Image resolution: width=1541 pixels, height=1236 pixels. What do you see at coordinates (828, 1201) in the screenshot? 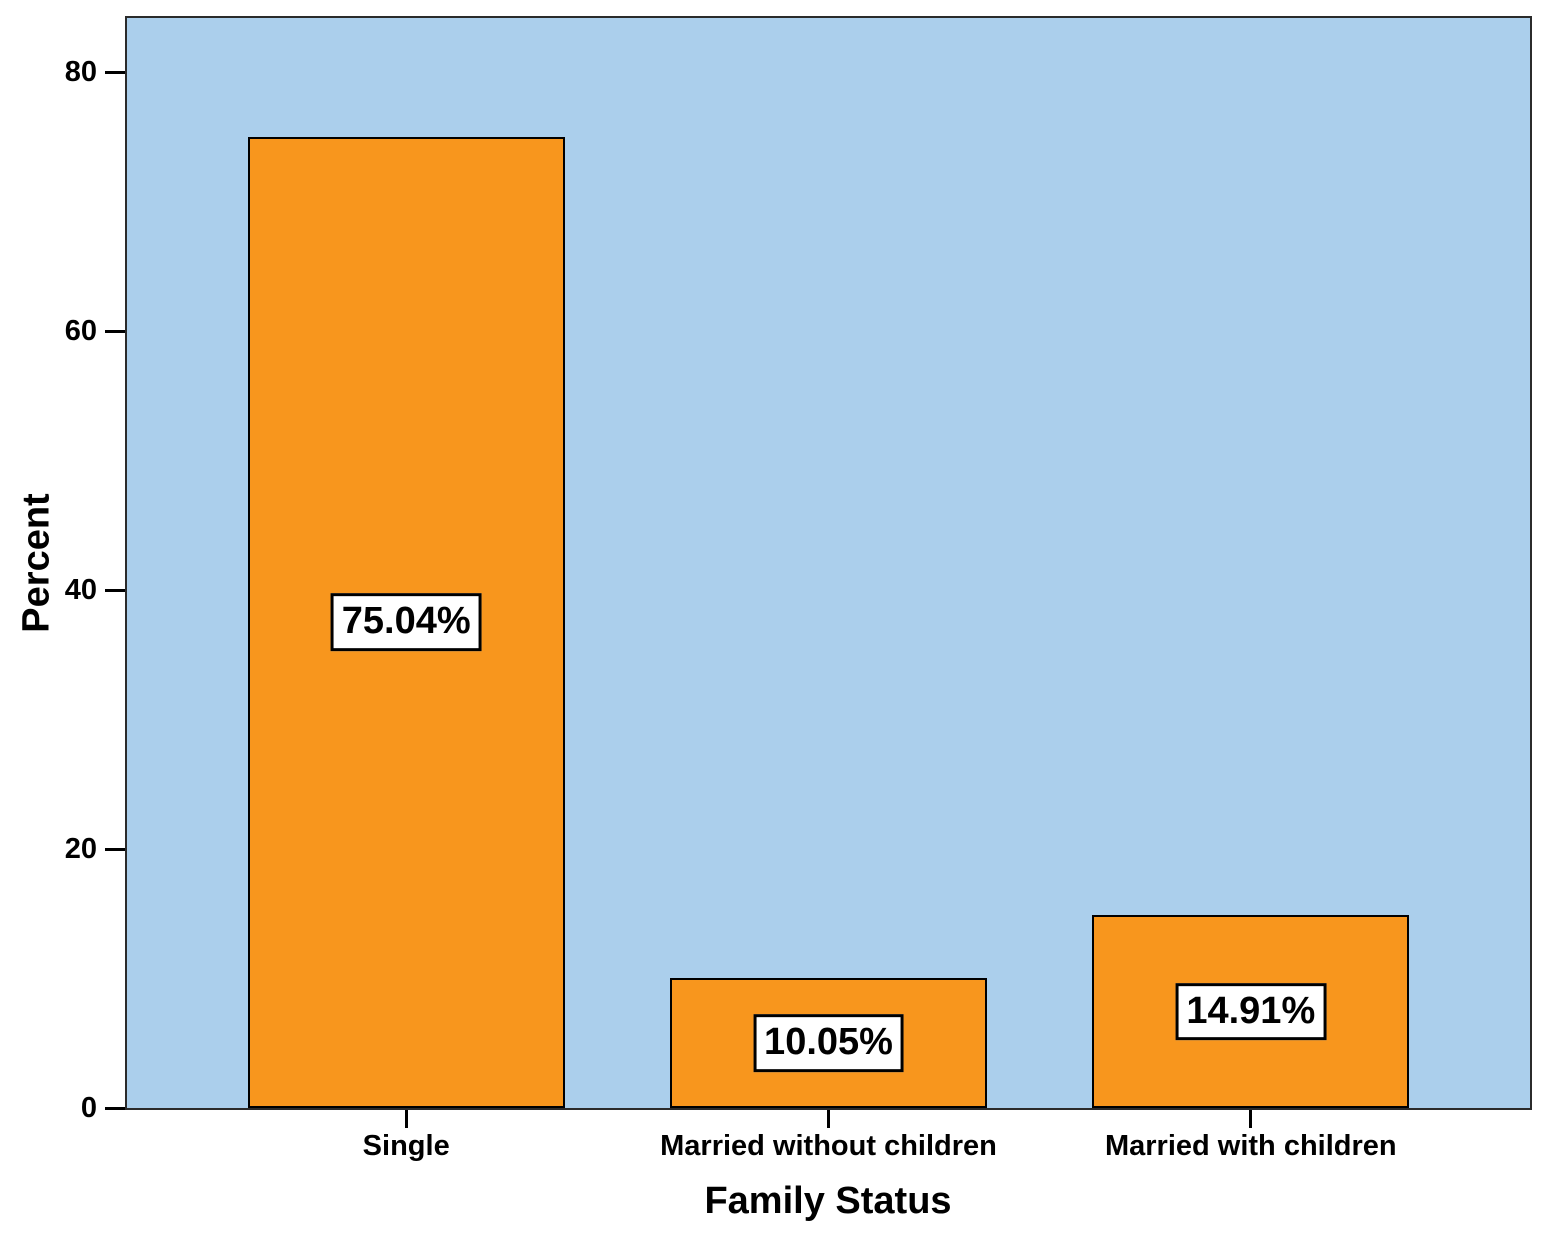
I see `x-axis-title: Family Status` at bounding box center [828, 1201].